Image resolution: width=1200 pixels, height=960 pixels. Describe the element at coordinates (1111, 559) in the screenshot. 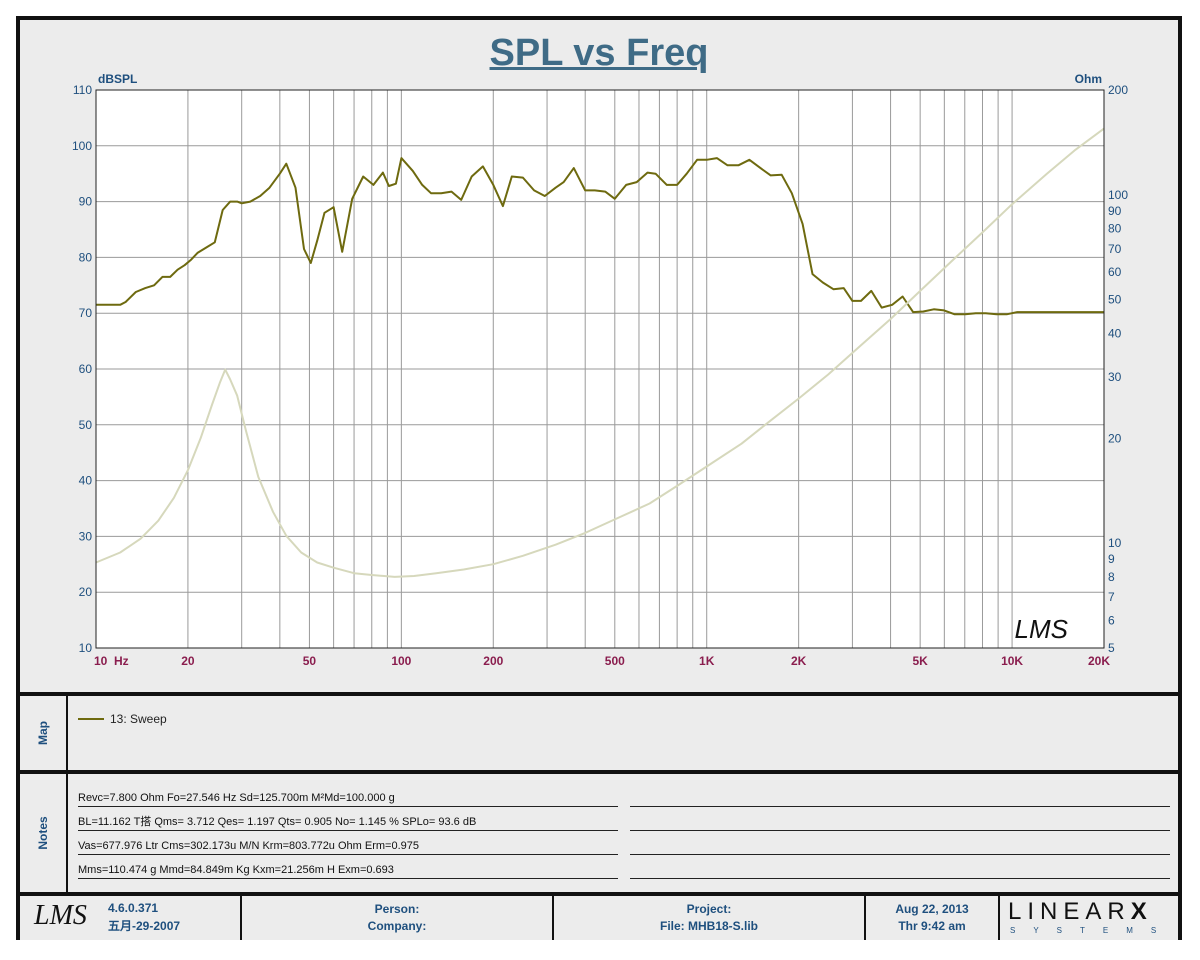

I see `y2-tick-label: 9` at that location.